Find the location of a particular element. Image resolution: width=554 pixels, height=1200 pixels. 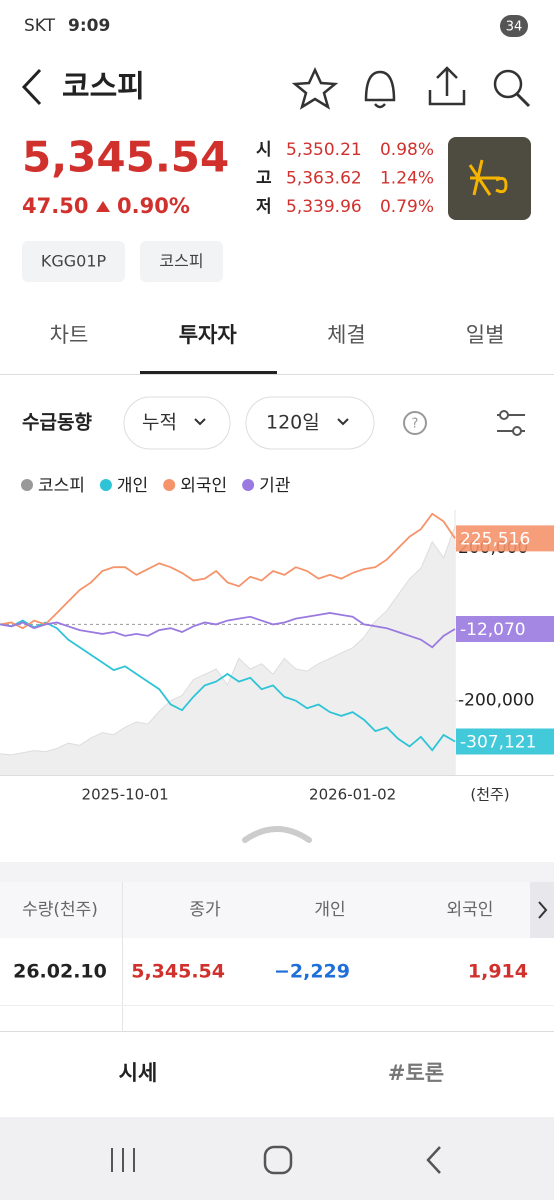

favorite-button is located at coordinates (315, 88).